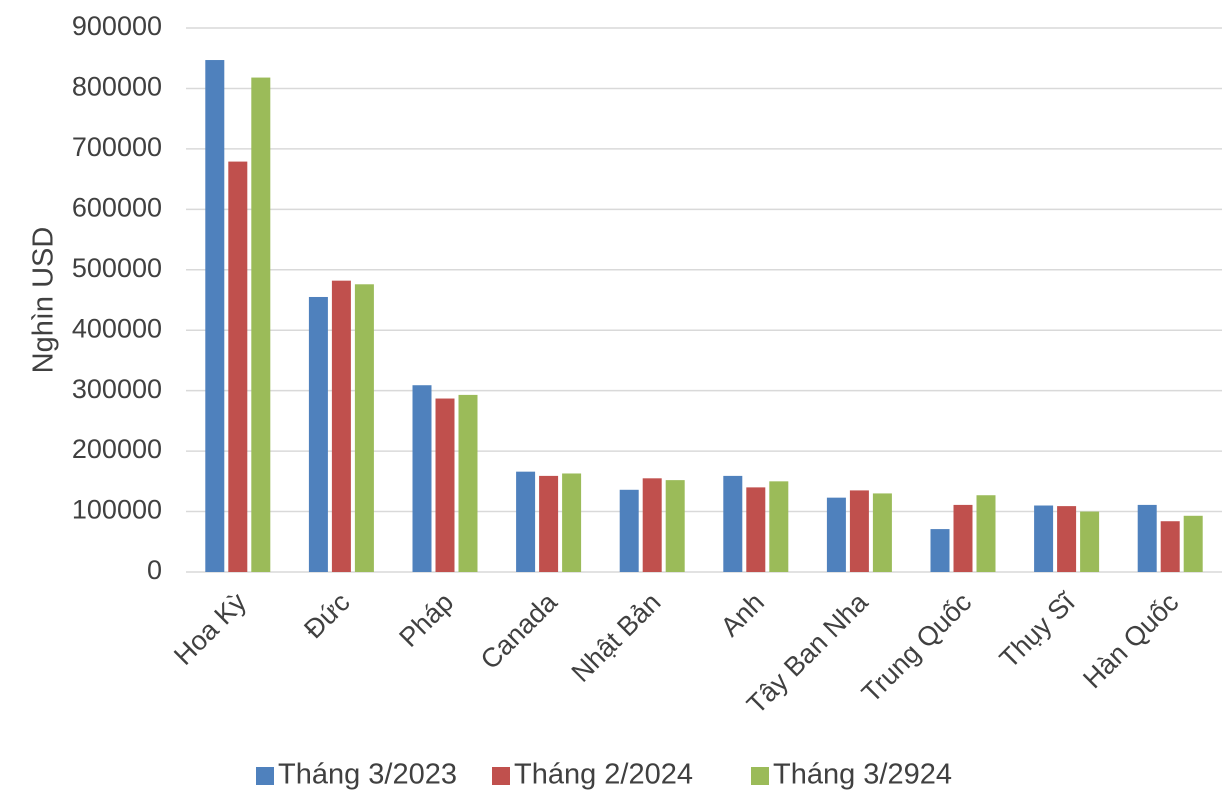  Describe the element at coordinates (1130, 640) in the screenshot. I see `x-category-label: Hàn Quốc` at that location.